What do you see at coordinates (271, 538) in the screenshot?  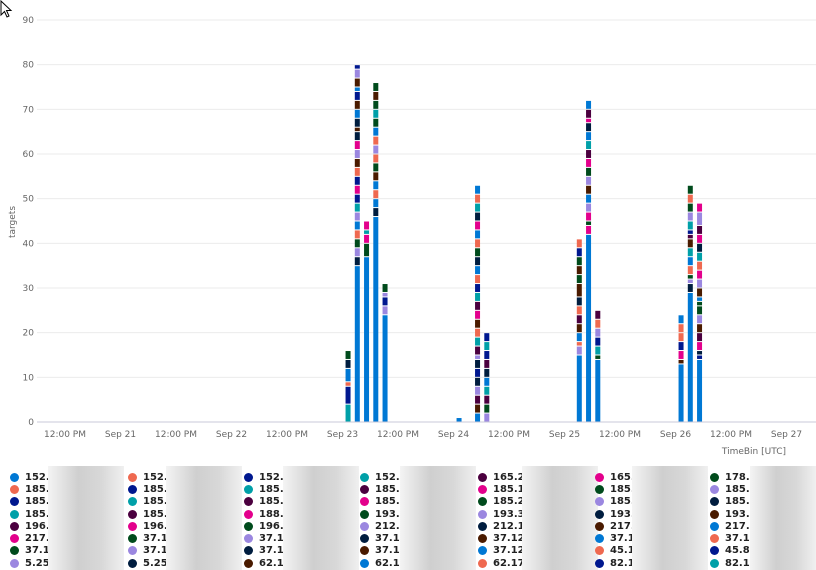 I see `legend-item: 37.120` at bounding box center [271, 538].